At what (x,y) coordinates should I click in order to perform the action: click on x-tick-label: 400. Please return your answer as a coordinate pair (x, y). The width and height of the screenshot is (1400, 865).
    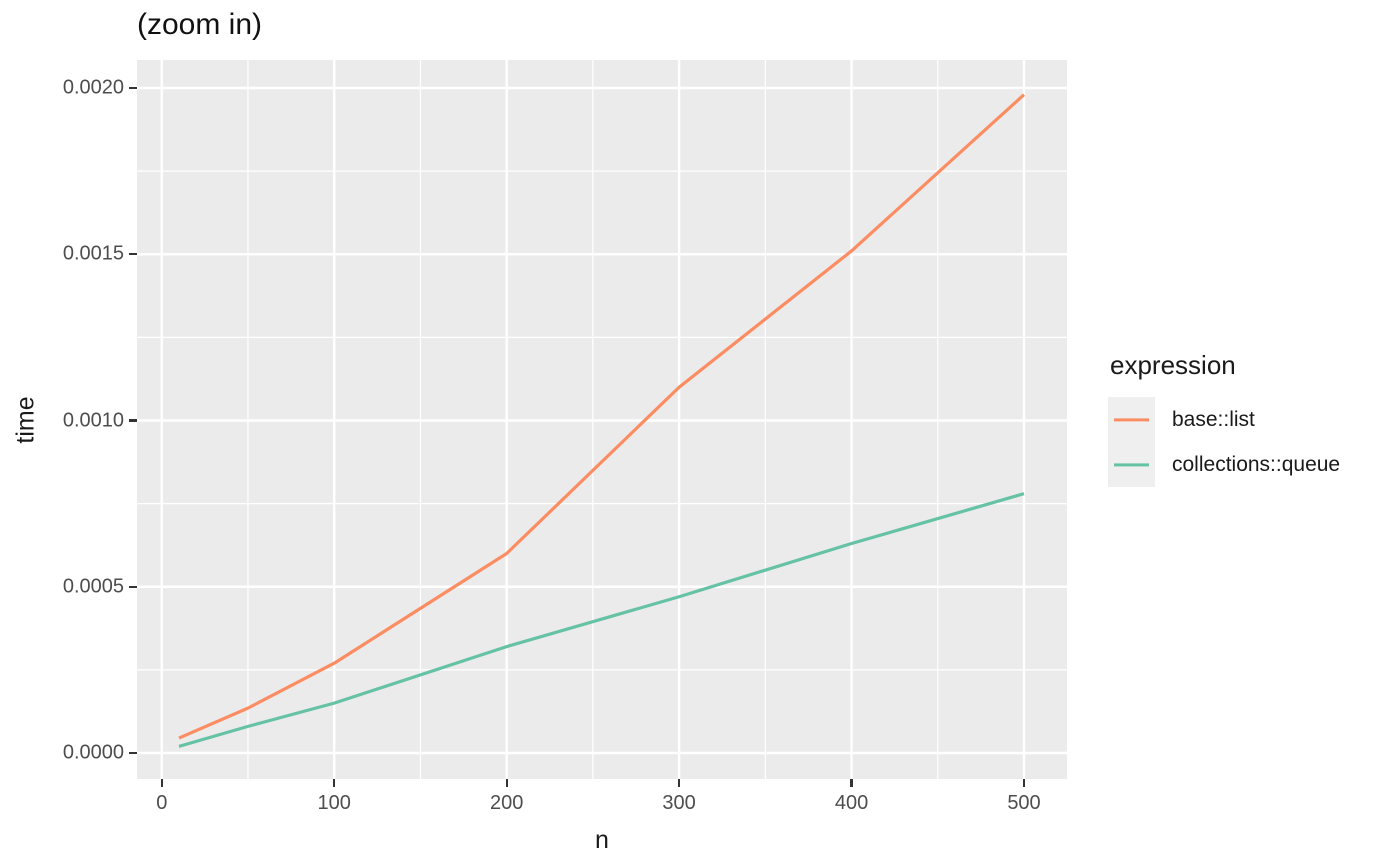
    Looking at the image, I should click on (851, 803).